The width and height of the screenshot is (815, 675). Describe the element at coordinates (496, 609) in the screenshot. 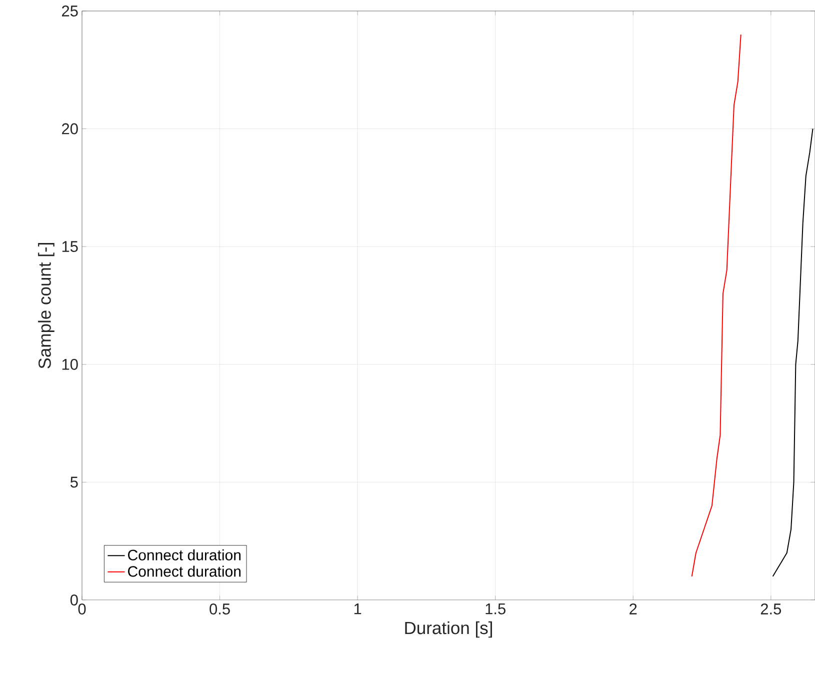

I see `x-tick-label: 1.5` at that location.